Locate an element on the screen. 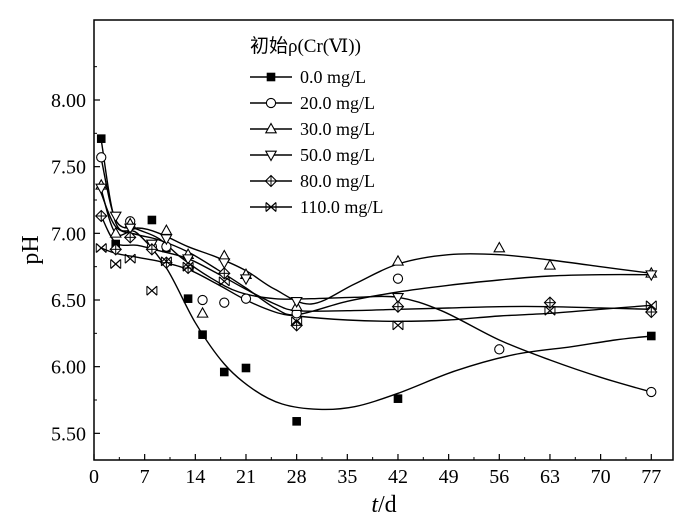  x-tick-label: 77 is located at coordinates (651, 477).